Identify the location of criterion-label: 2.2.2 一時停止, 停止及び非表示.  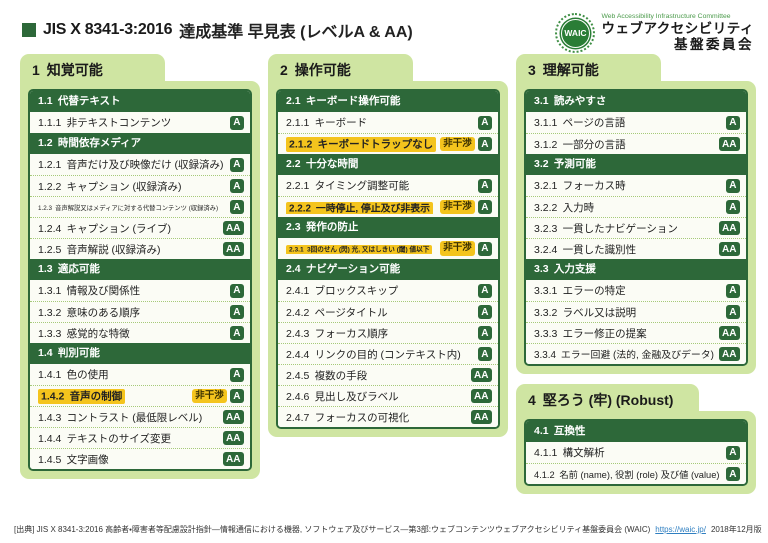
(361, 207).